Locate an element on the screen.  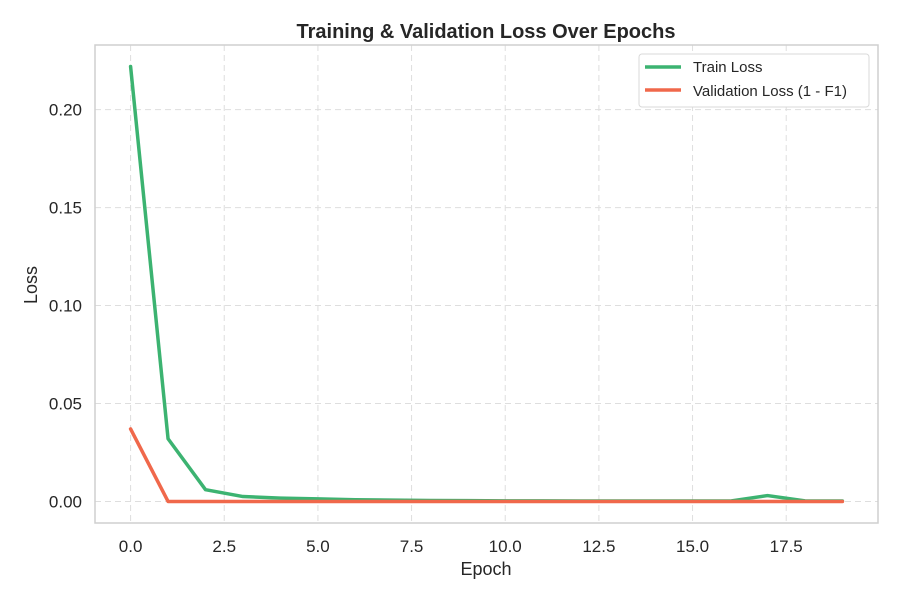
chart-title: Training & Validation Loss Over Epochs is located at coordinates (486, 32).